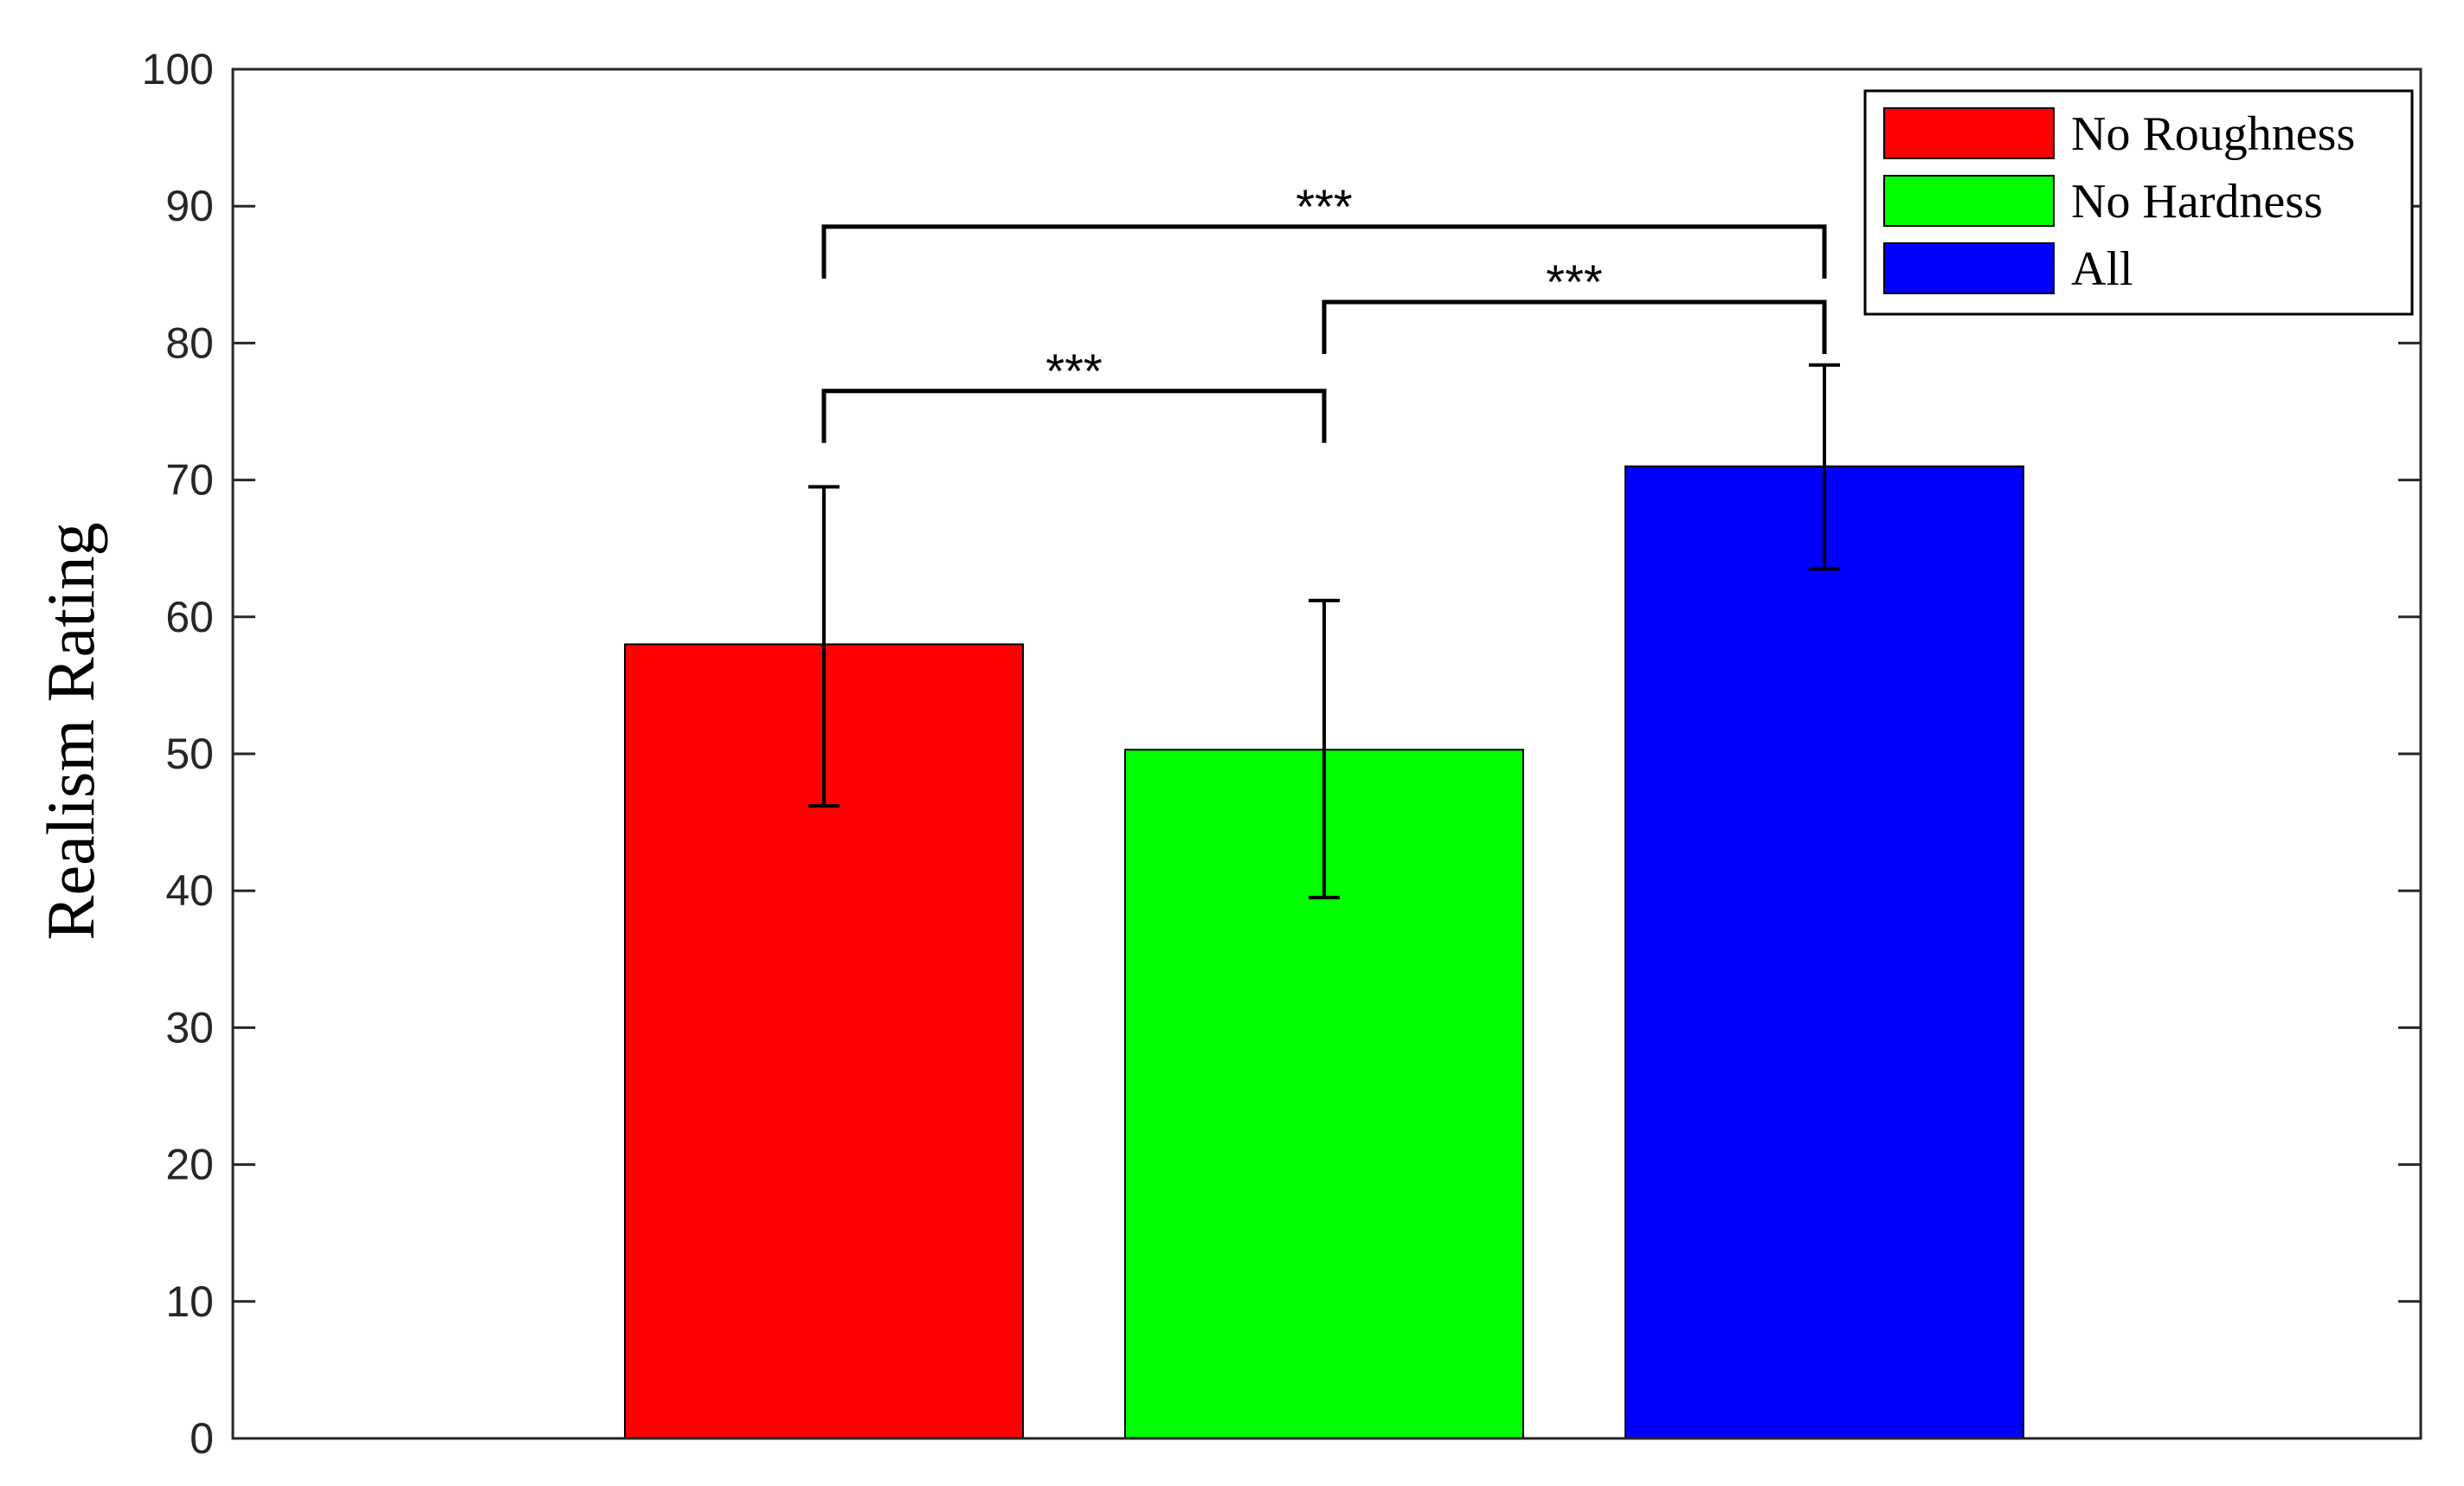 The width and height of the screenshot is (2464, 1486). Describe the element at coordinates (824, 646) in the screenshot. I see `error-bar-no-roughness` at that location.